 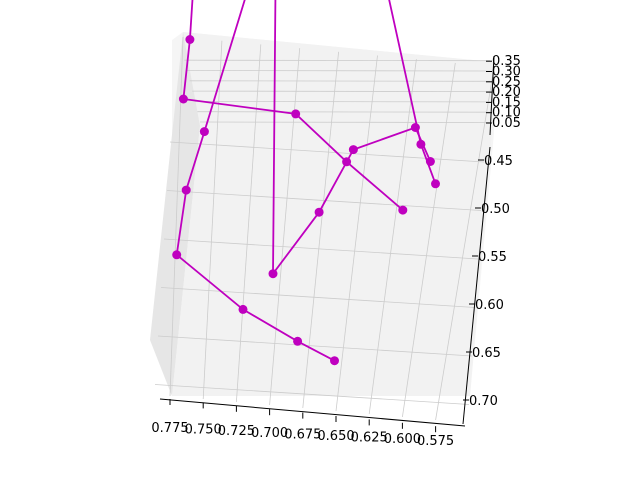 I want to click on y-tick-label: 0.60, so click(x=489, y=305).